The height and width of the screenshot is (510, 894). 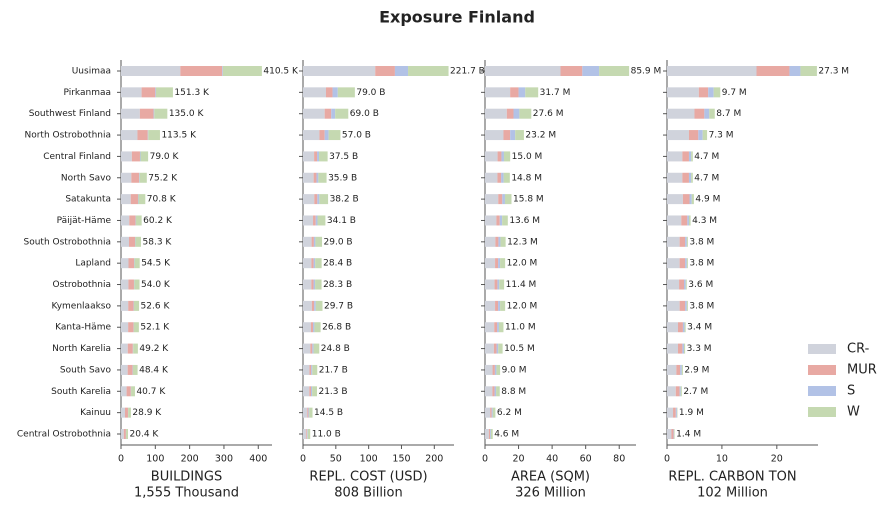 What do you see at coordinates (187, 114) in the screenshot?
I see `total-label: 135.0 K` at bounding box center [187, 114].